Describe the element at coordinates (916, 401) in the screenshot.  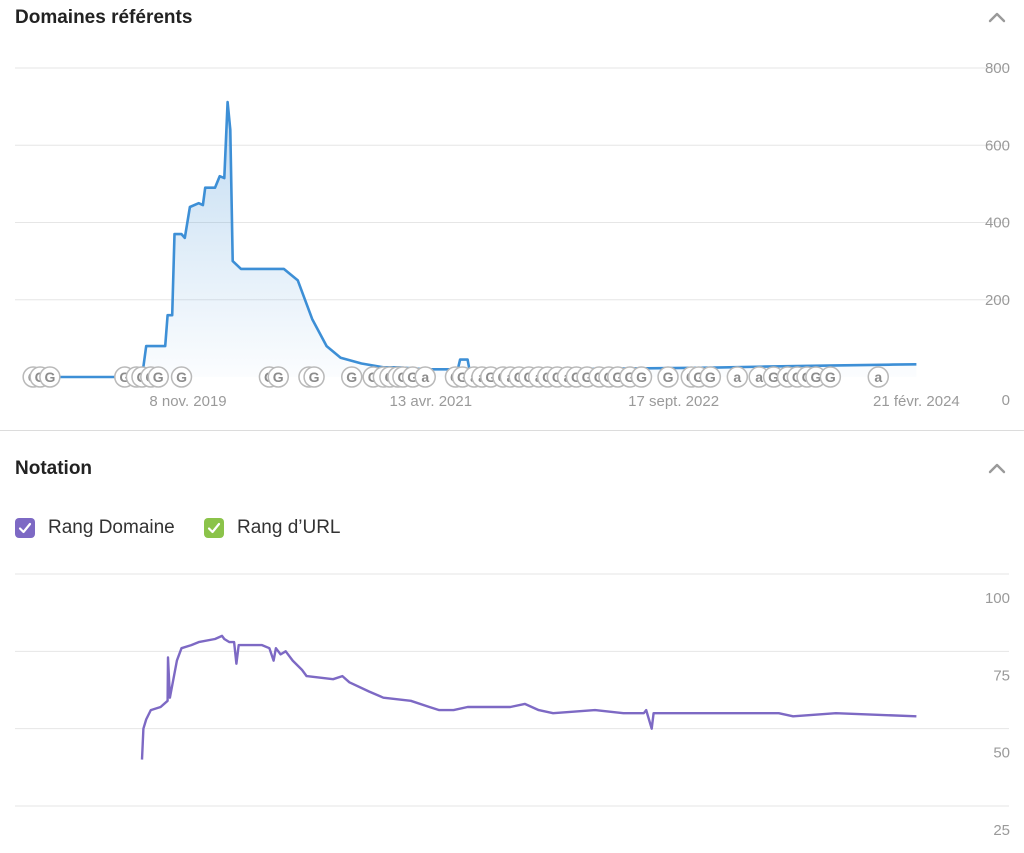
I see `x-tick-label: 21 févr. 2024` at that location.